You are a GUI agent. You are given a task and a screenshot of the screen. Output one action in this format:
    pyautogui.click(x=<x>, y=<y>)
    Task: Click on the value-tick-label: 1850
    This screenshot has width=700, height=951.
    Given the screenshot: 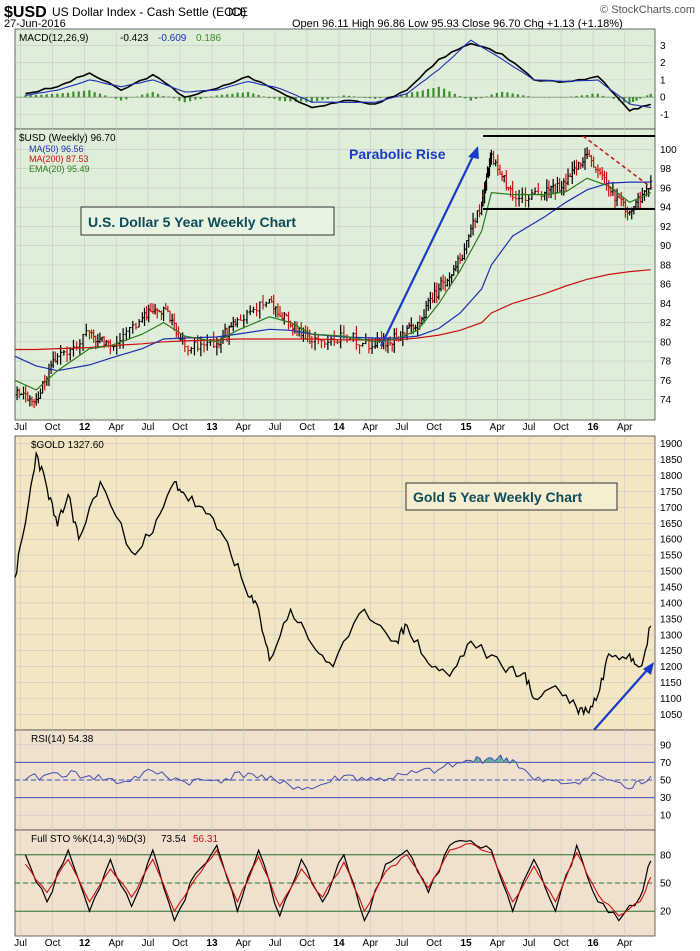 What is the action you would take?
    pyautogui.click(x=671, y=460)
    